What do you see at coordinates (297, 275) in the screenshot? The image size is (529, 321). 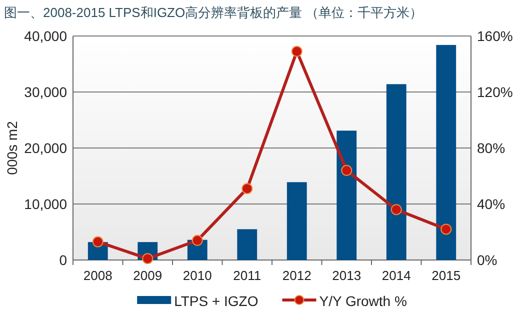 I see `x-tick-label: 2012` at bounding box center [297, 275].